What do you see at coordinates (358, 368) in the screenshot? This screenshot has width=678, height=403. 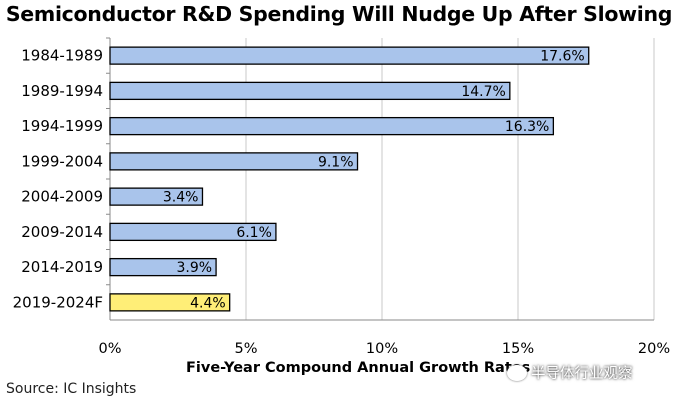 I see `x-axis-label: Five-Year Compound Annual Growth Rates` at bounding box center [358, 368].